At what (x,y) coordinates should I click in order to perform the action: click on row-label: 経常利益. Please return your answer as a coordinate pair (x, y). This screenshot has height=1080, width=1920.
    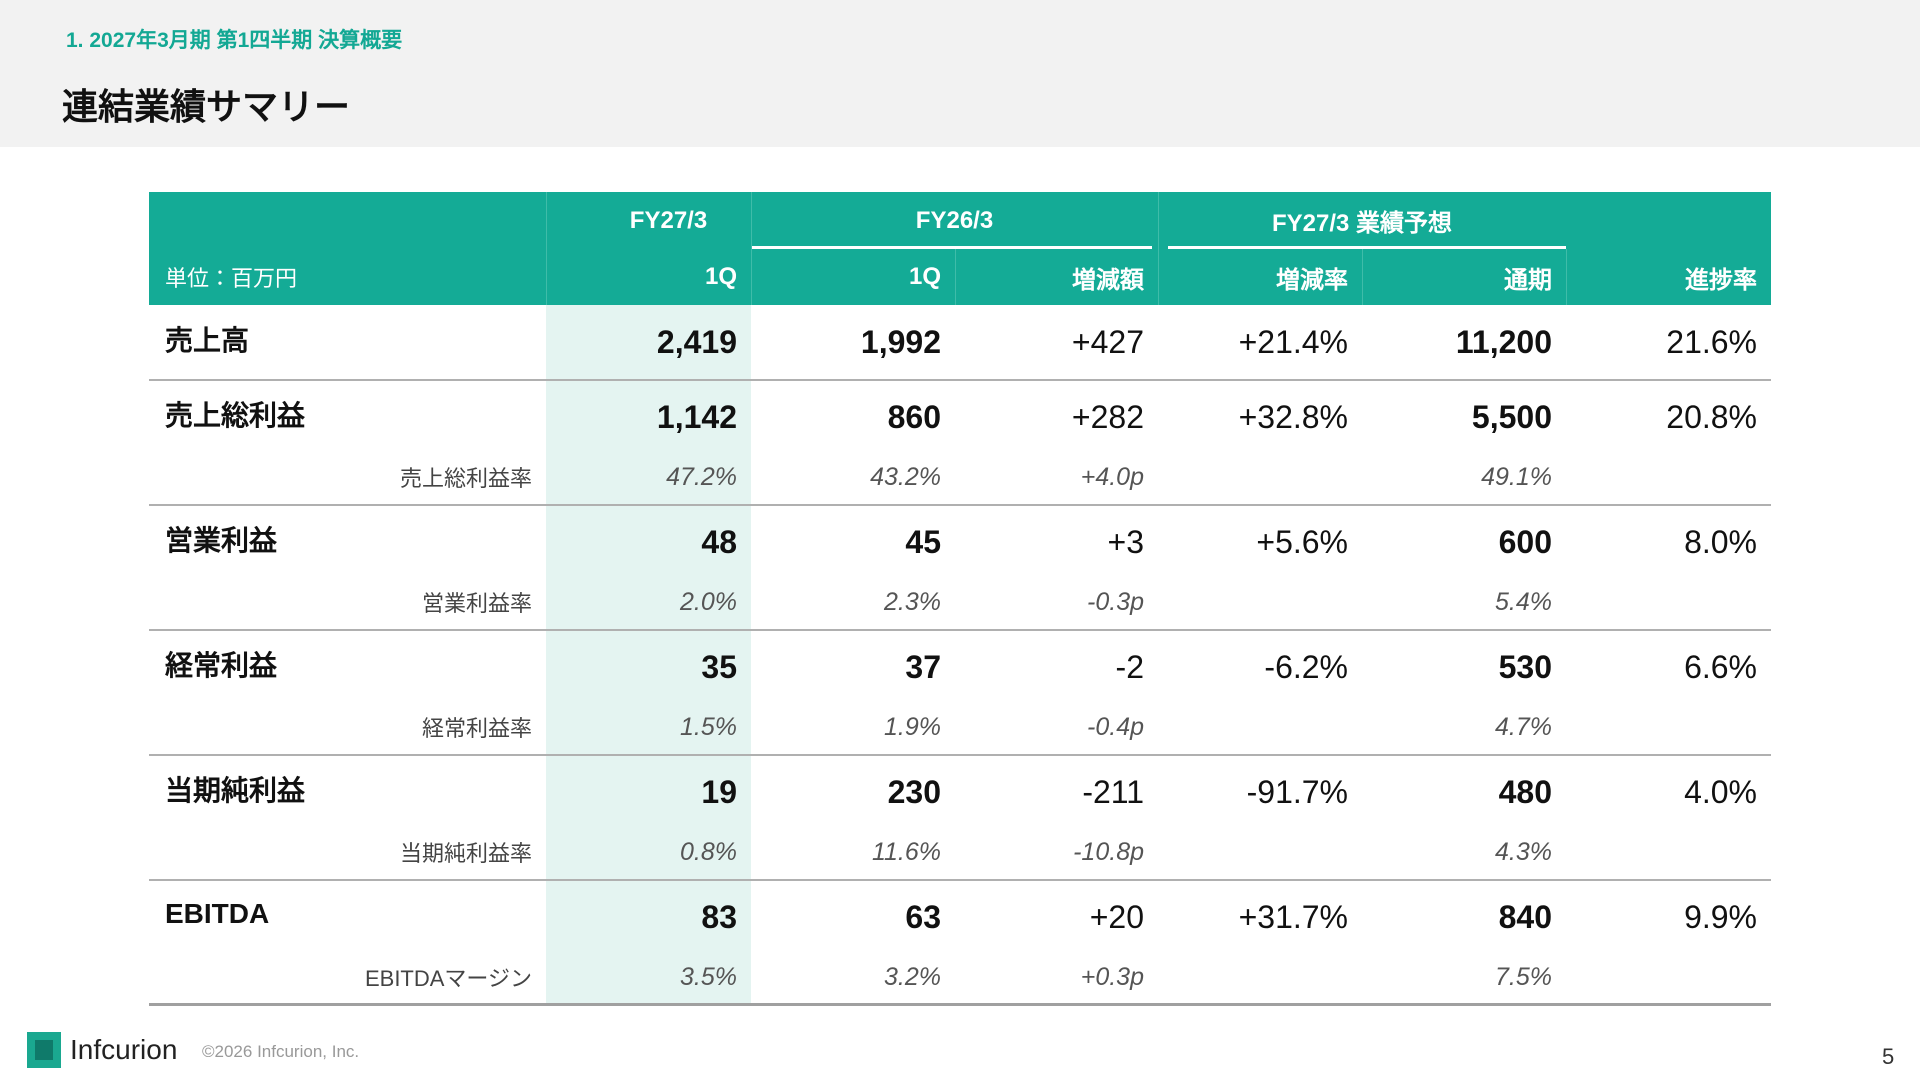
    Looking at the image, I should click on (221, 665).